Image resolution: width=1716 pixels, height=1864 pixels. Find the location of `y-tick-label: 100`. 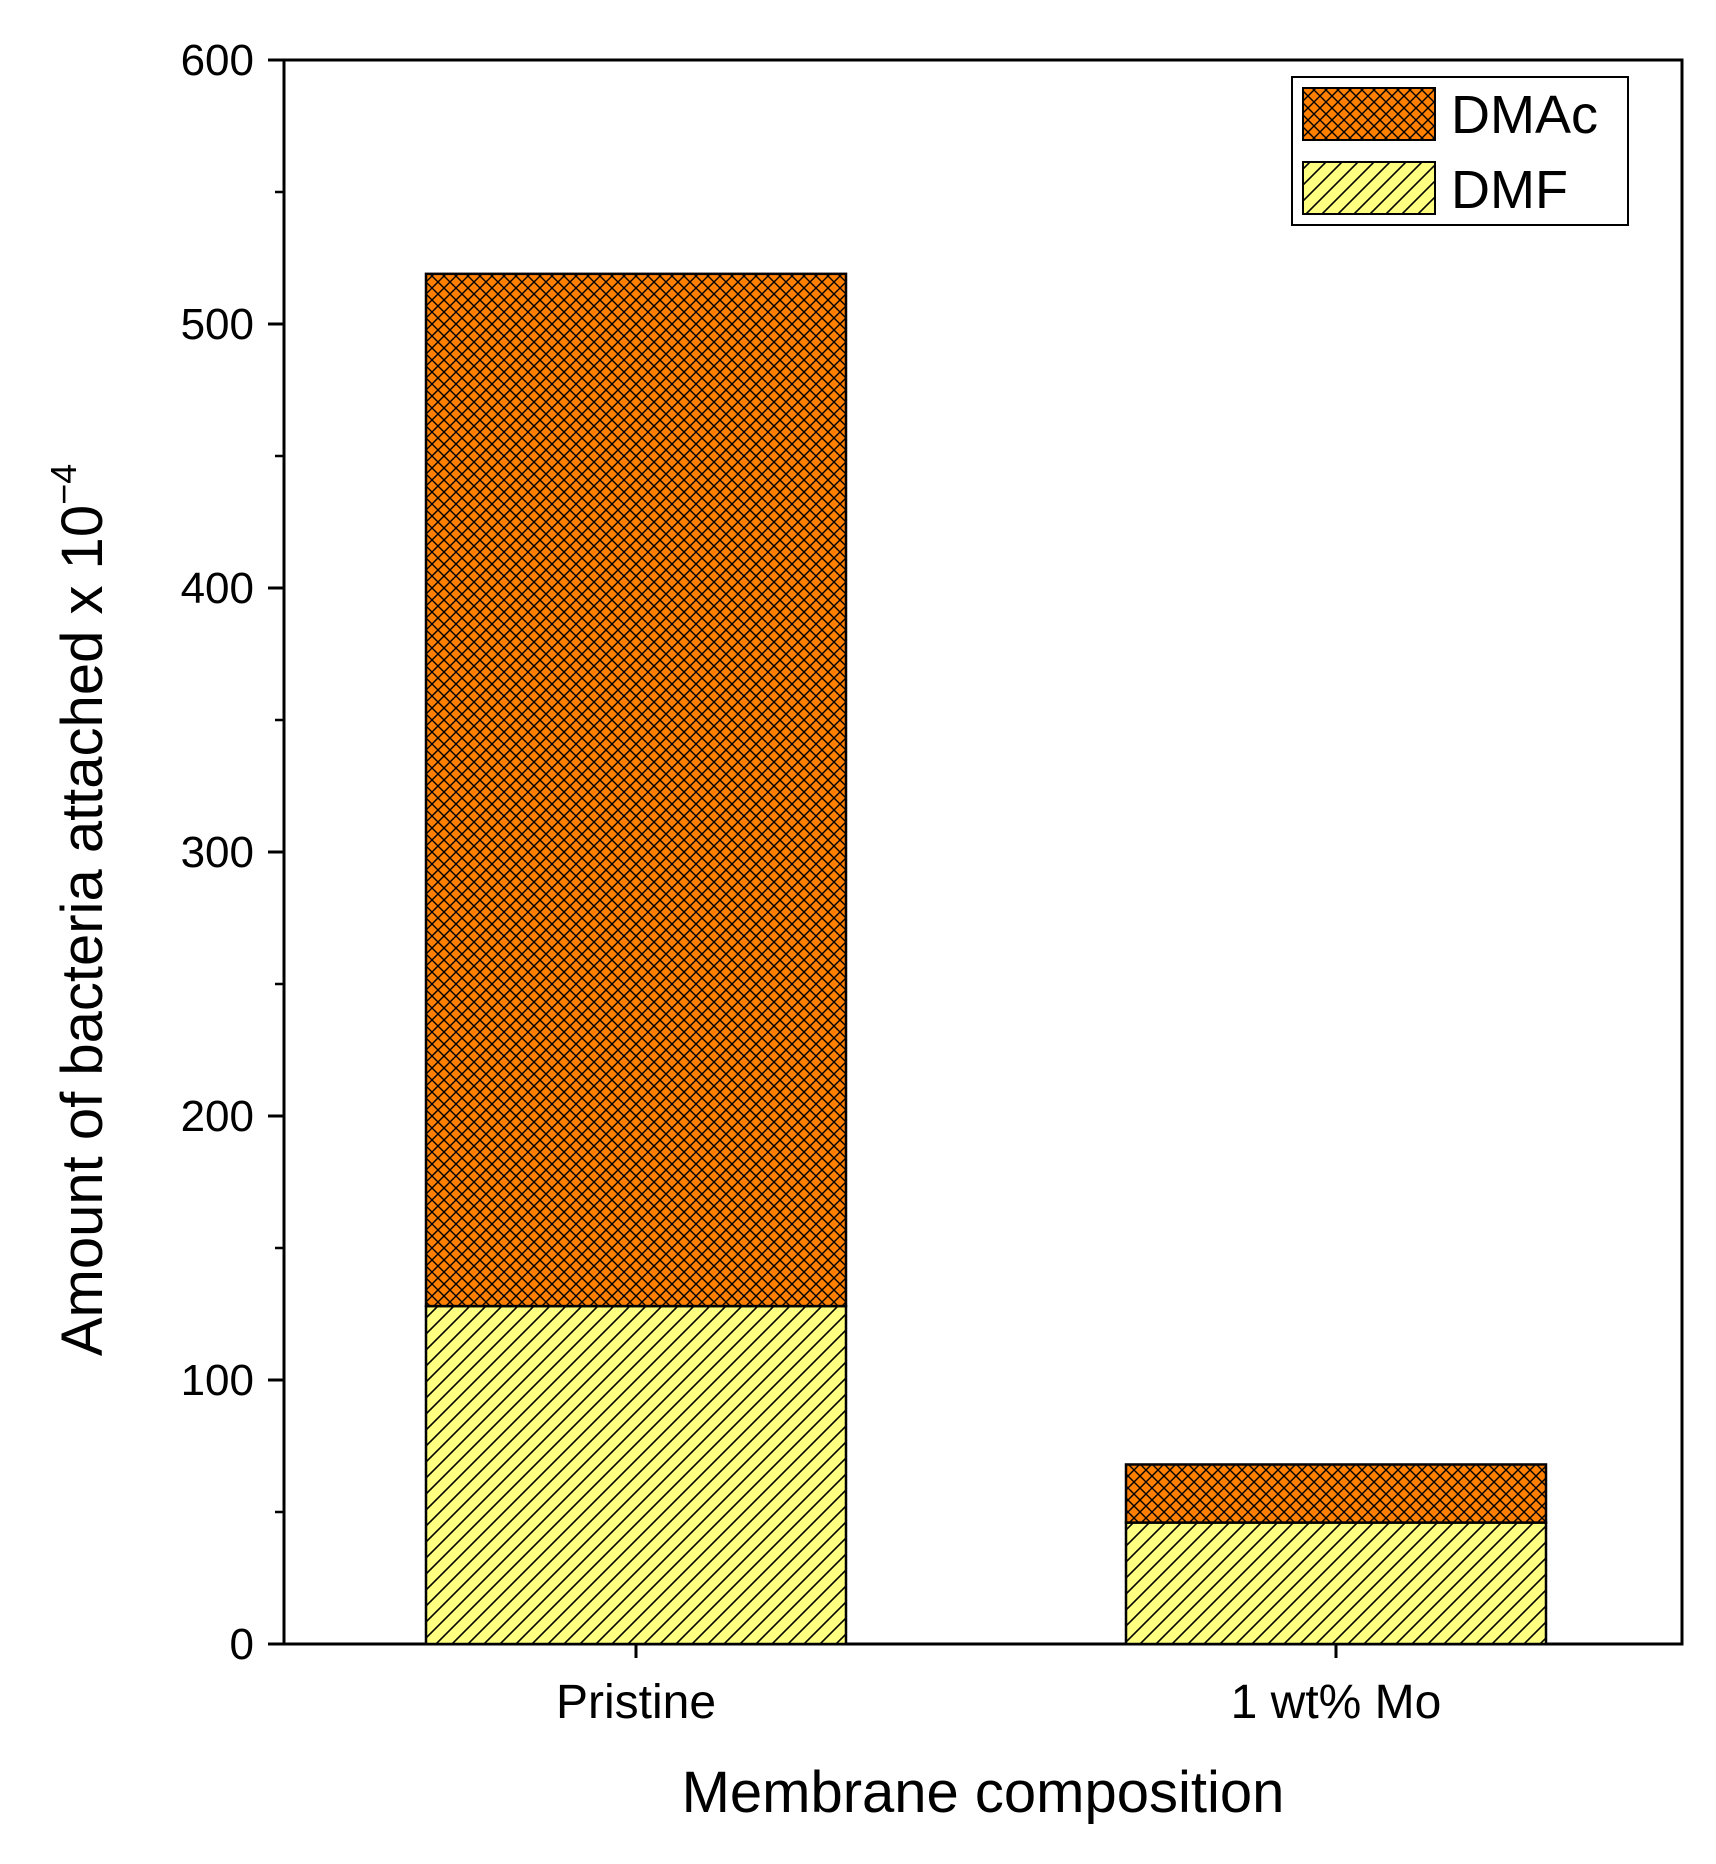

y-tick-label: 100 is located at coordinates (217, 1380).